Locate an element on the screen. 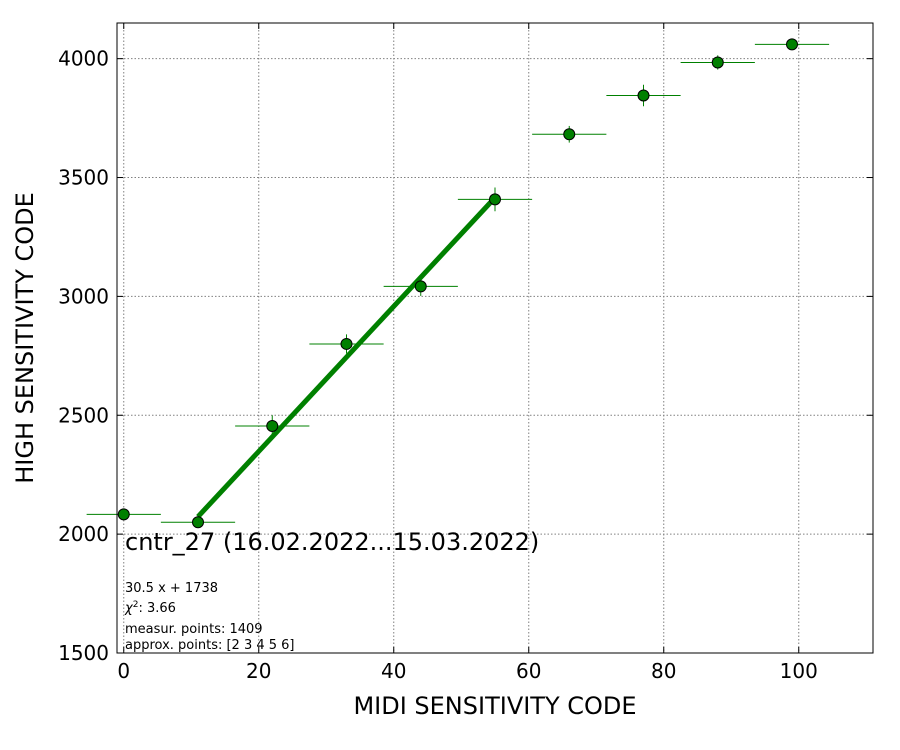 The height and width of the screenshot is (750, 900). fit-line is located at coordinates (346, 357).